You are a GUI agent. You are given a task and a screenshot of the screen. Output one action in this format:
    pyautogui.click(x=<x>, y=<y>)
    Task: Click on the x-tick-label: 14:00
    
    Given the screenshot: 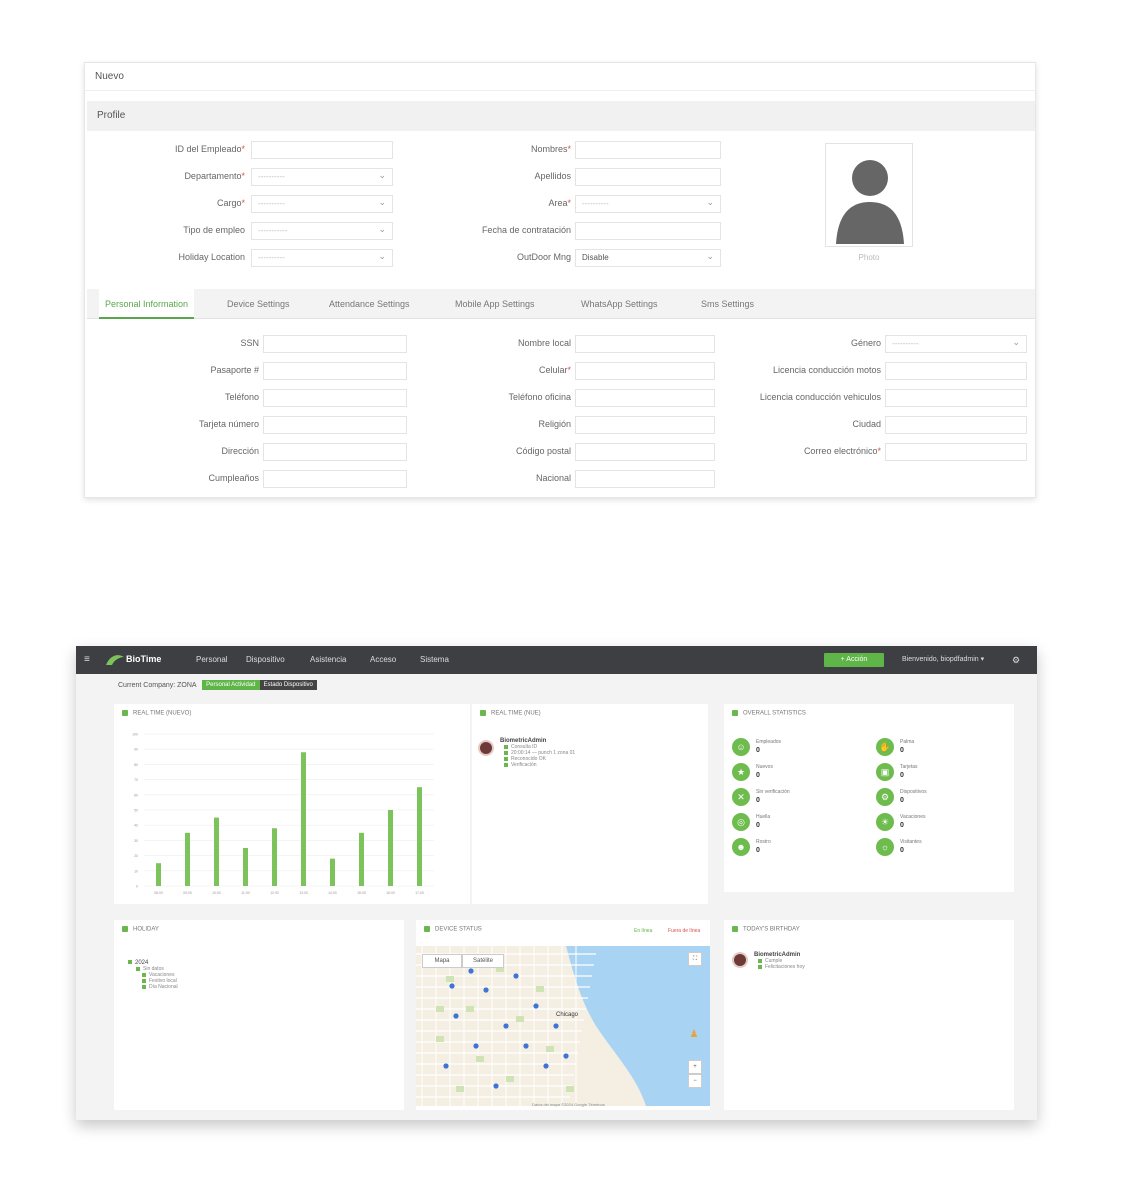 What is the action you would take?
    pyautogui.click(x=332, y=893)
    